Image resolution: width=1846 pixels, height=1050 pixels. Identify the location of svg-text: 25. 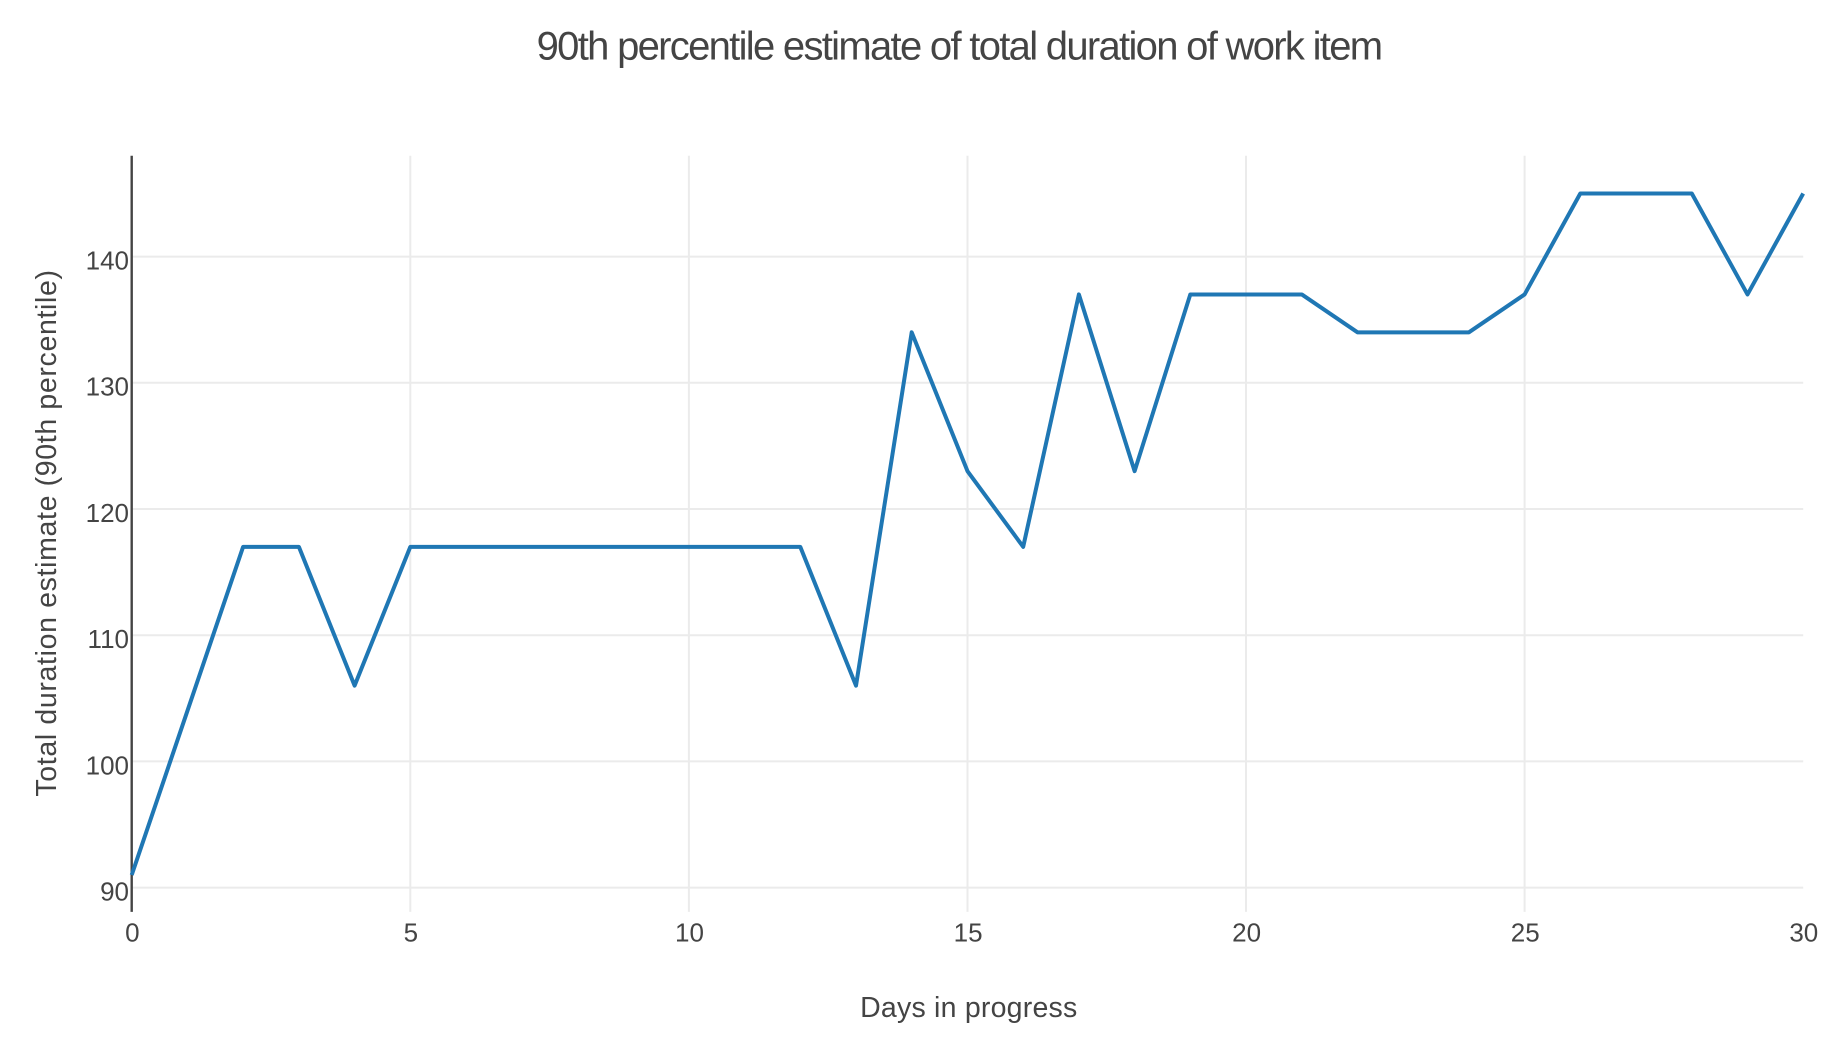
(1525, 932).